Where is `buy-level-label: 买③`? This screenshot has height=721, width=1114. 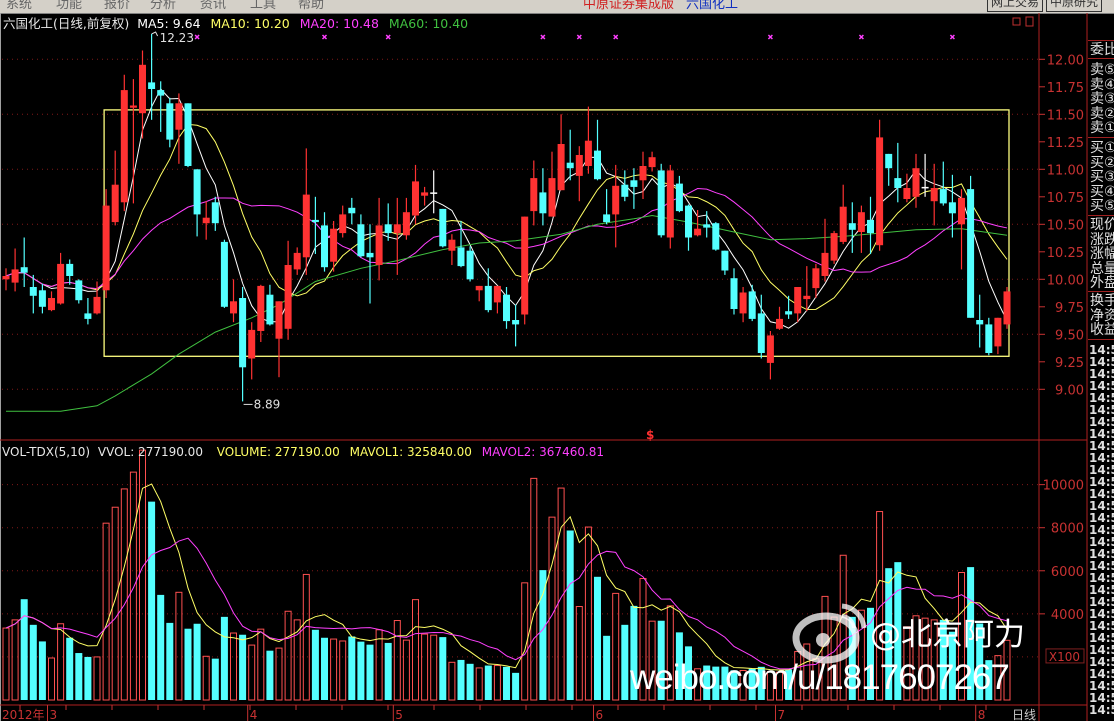 buy-level-label: 买③ is located at coordinates (1102, 177).